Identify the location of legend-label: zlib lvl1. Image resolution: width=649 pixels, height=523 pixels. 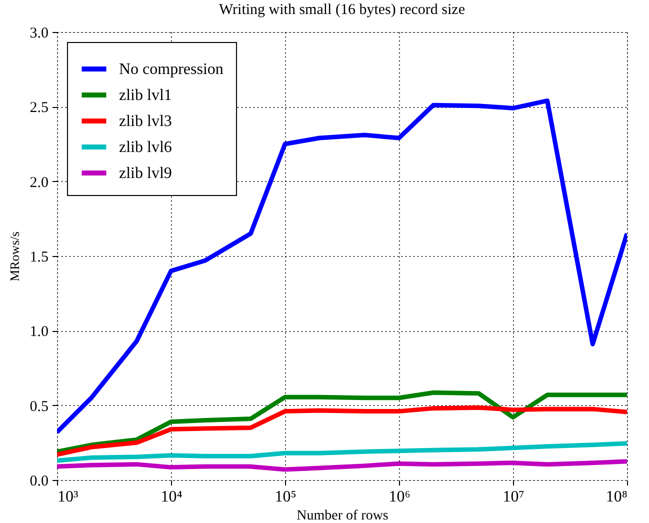
(145, 95).